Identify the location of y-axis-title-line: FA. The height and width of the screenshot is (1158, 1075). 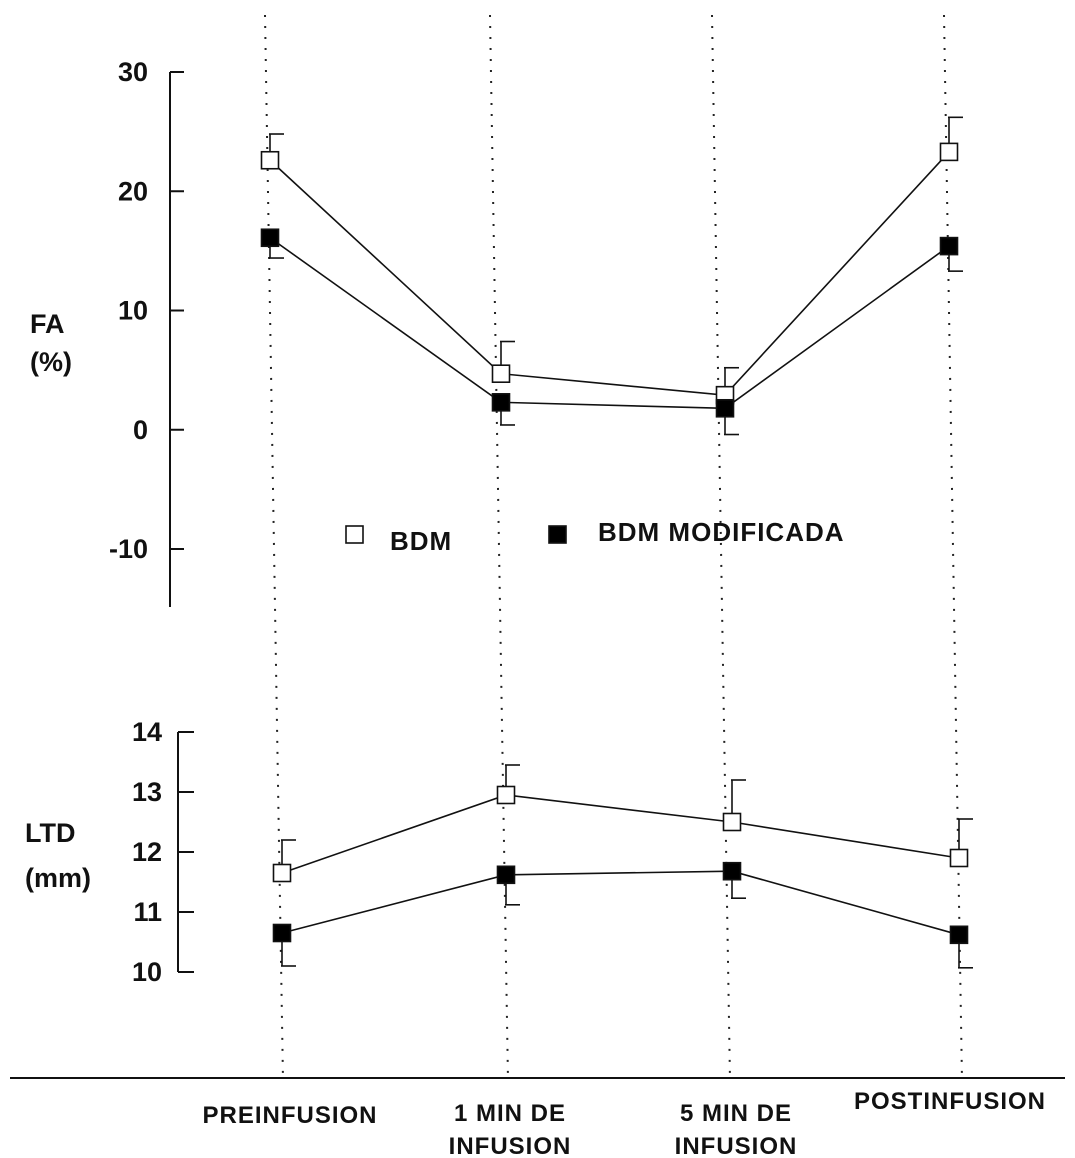
(47, 324).